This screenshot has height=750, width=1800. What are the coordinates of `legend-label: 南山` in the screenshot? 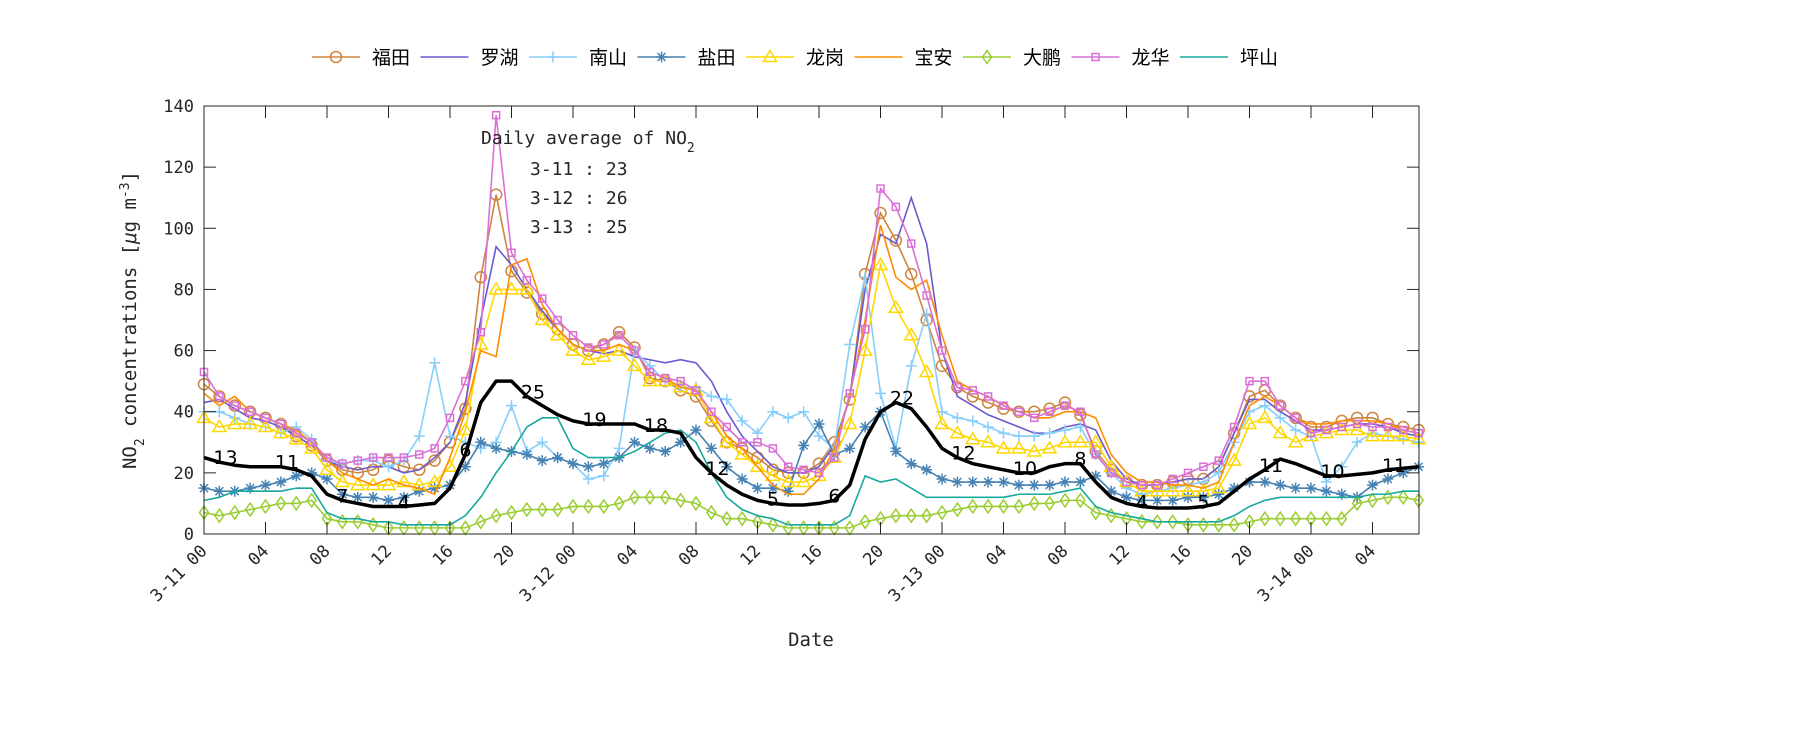 It's located at (608, 58).